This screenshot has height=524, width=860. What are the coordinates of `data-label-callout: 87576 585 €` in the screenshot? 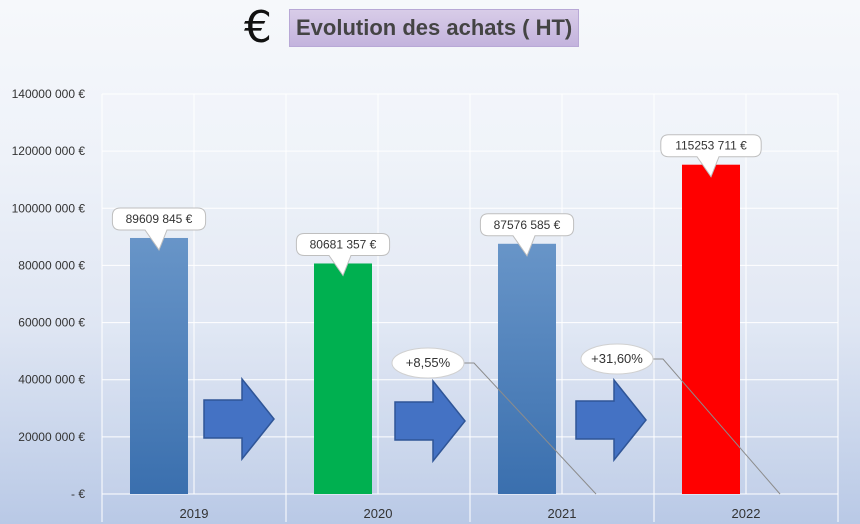 It's located at (527, 235).